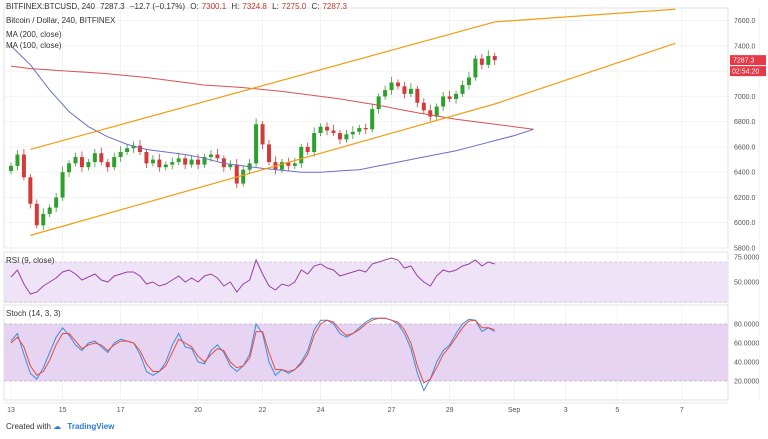  I want to click on x-tick-label: 17, so click(121, 410).